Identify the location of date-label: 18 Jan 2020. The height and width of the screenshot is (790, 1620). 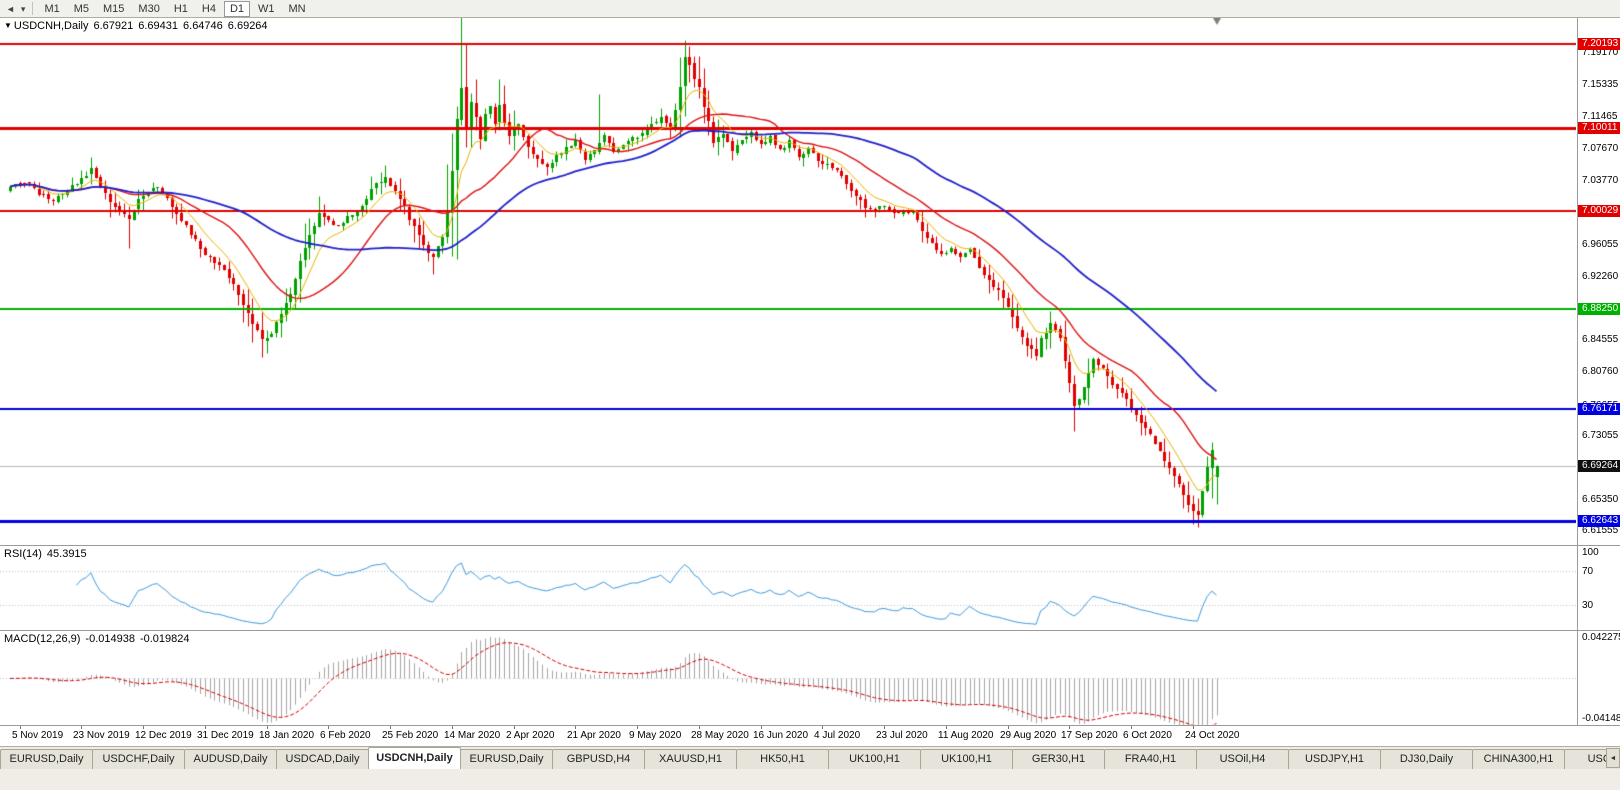
(287, 735).